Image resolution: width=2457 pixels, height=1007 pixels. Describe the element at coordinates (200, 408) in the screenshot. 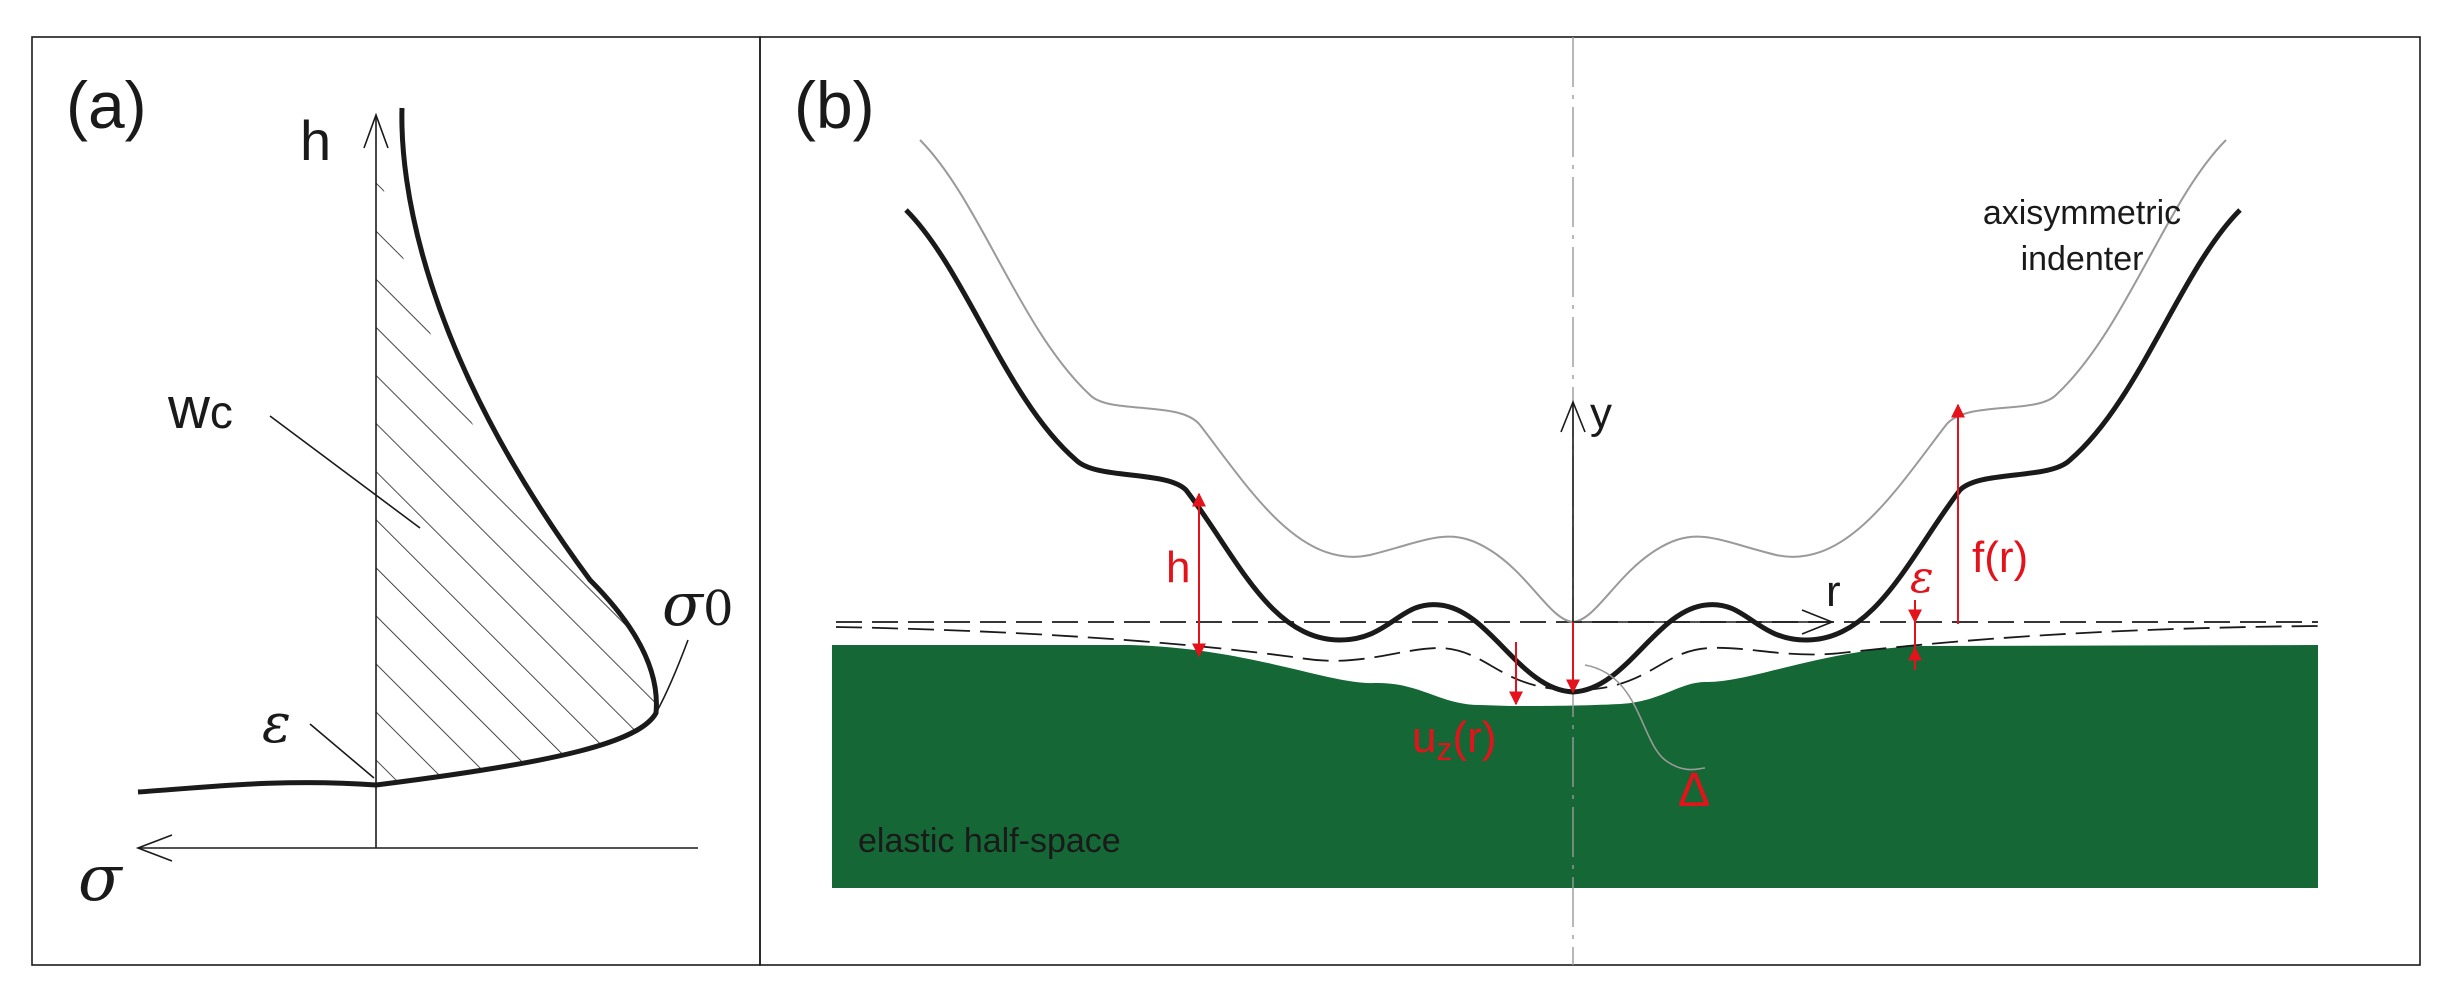

I see `wc-label: wc` at that location.